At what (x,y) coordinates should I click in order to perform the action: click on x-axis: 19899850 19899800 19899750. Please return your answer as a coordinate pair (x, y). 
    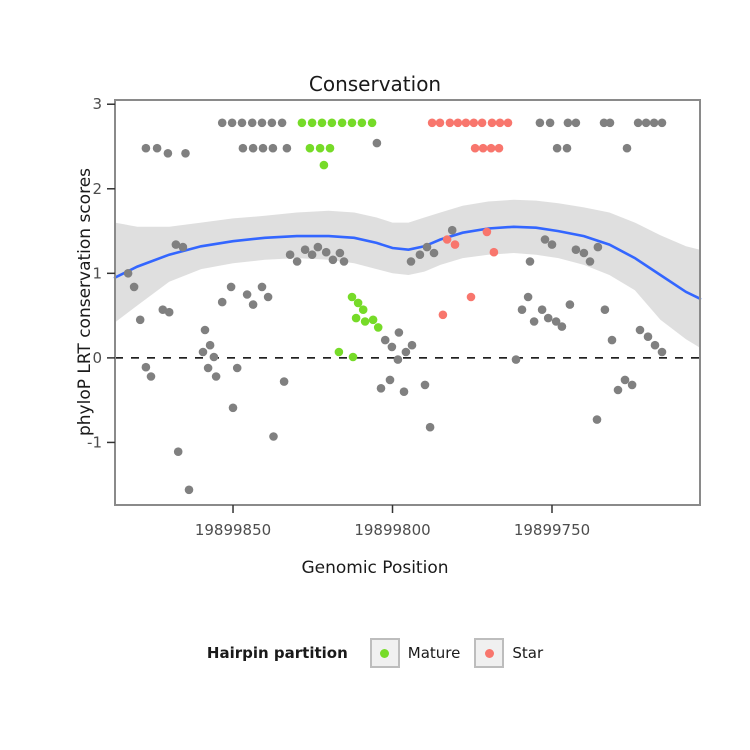
    Looking at the image, I should click on (392, 522).